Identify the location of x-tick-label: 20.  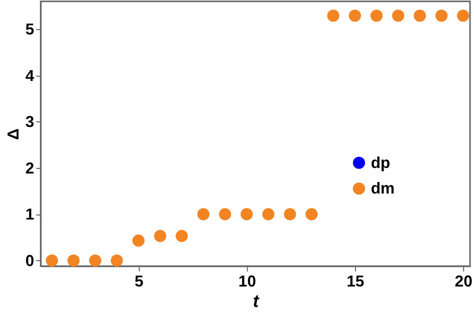
(463, 281).